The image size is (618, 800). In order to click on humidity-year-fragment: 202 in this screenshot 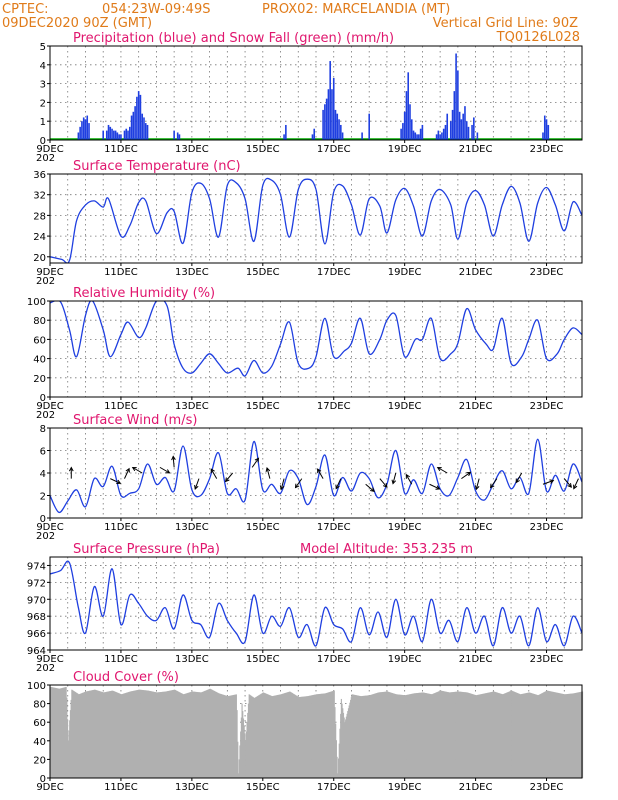, I will do `click(45, 415)`.